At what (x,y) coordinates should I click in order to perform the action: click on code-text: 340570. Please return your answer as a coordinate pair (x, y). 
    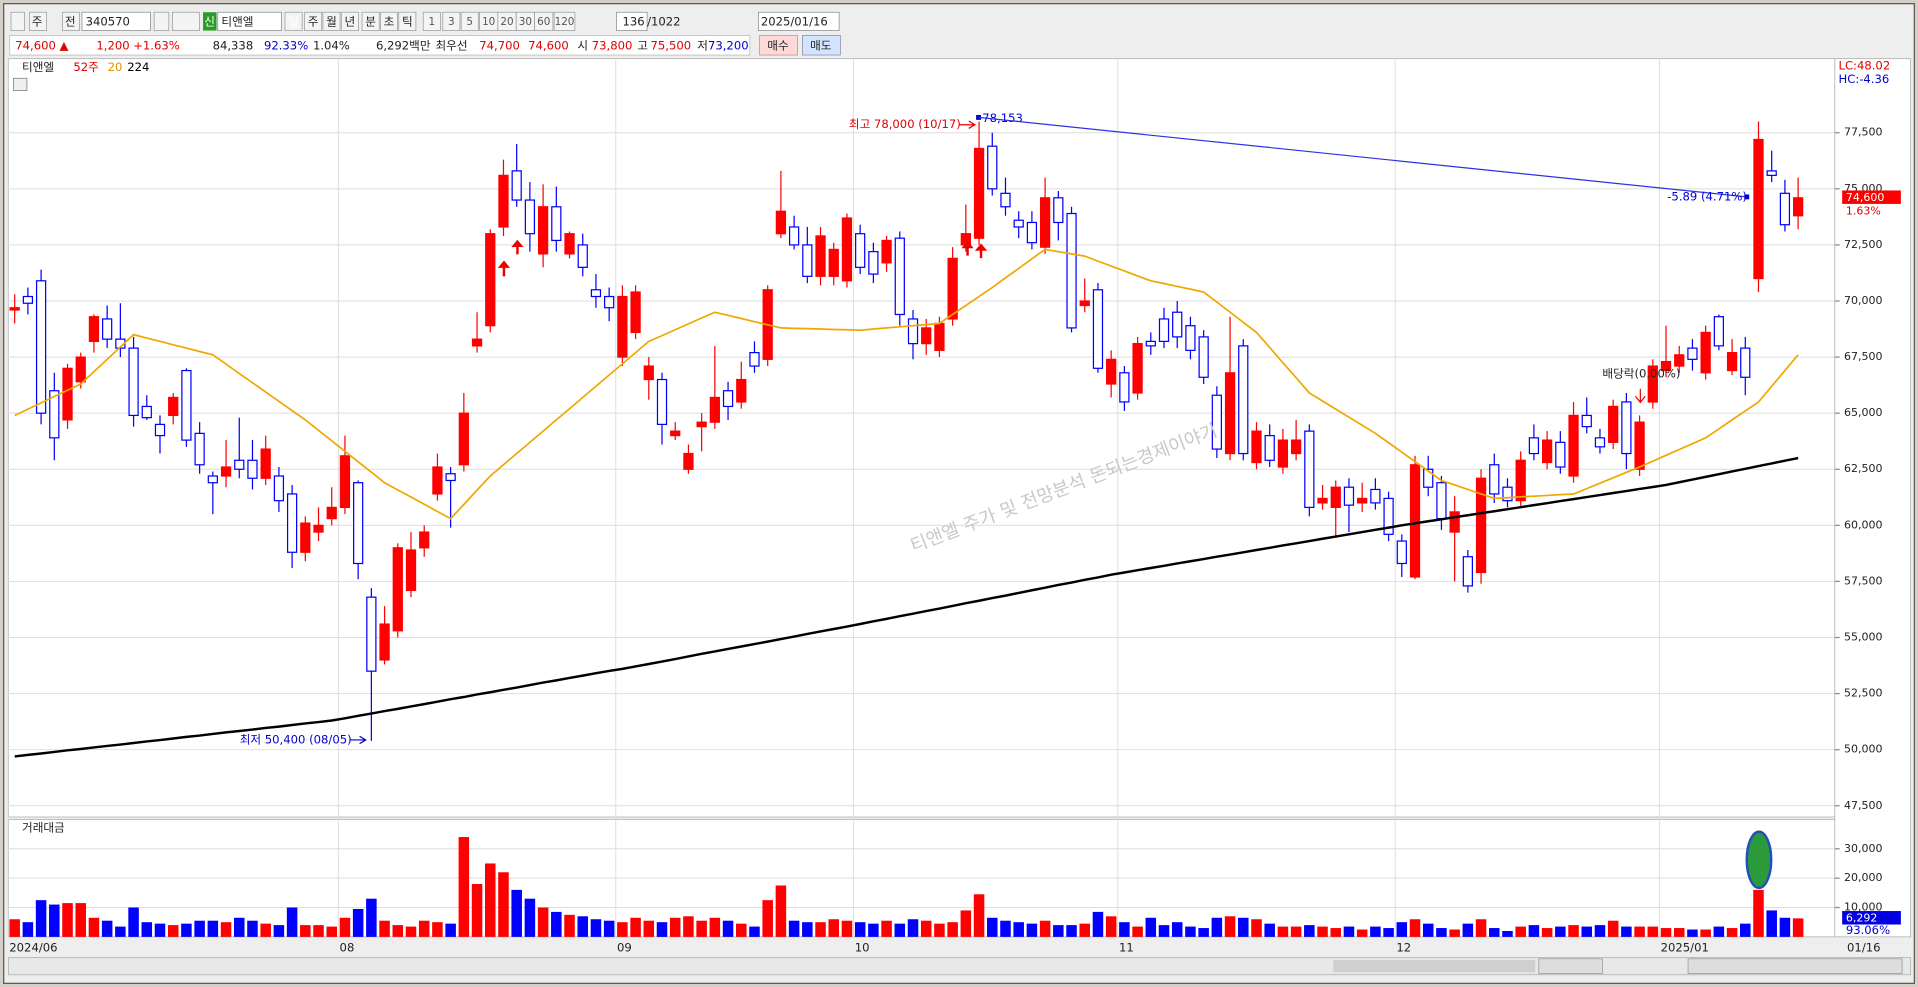
    Looking at the image, I should click on (108, 22).